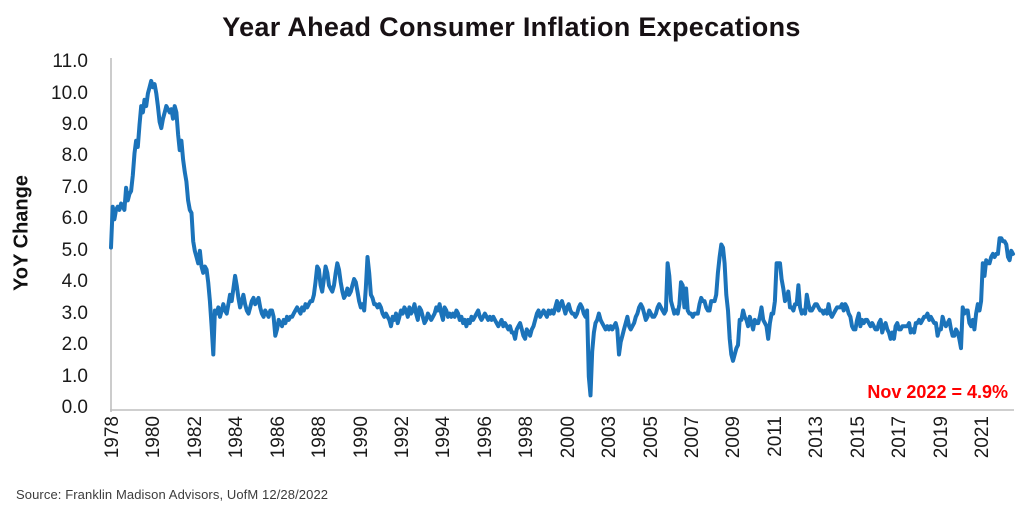 This screenshot has height=512, width=1023. What do you see at coordinates (154, 437) in the screenshot?
I see `x-tick-label-text: 1980` at bounding box center [154, 437].